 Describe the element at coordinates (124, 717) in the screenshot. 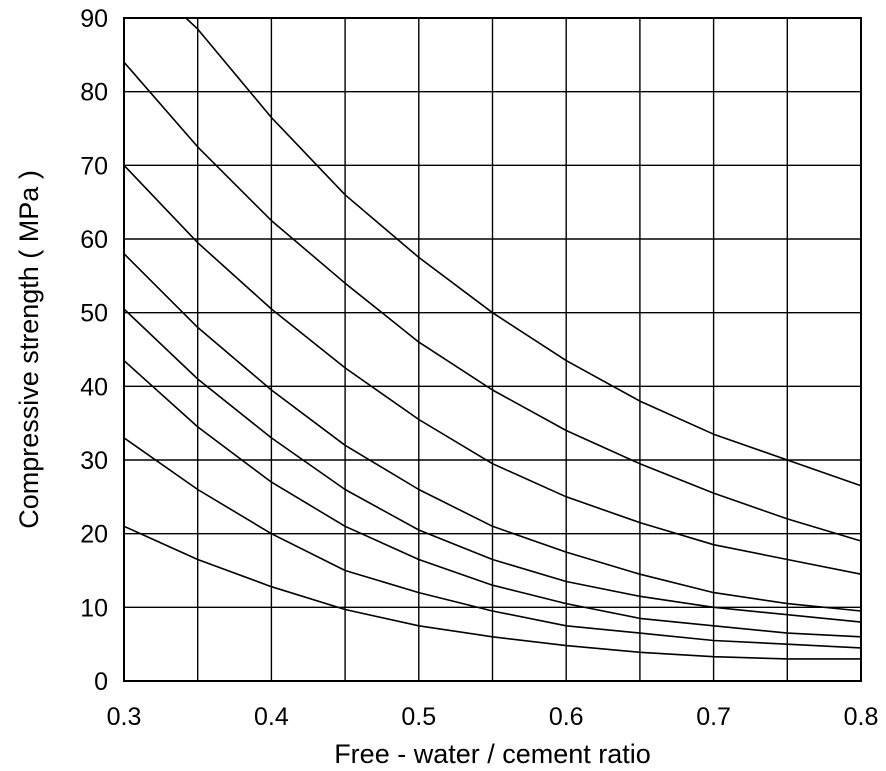

I see `x-tick-label: 0.3` at that location.